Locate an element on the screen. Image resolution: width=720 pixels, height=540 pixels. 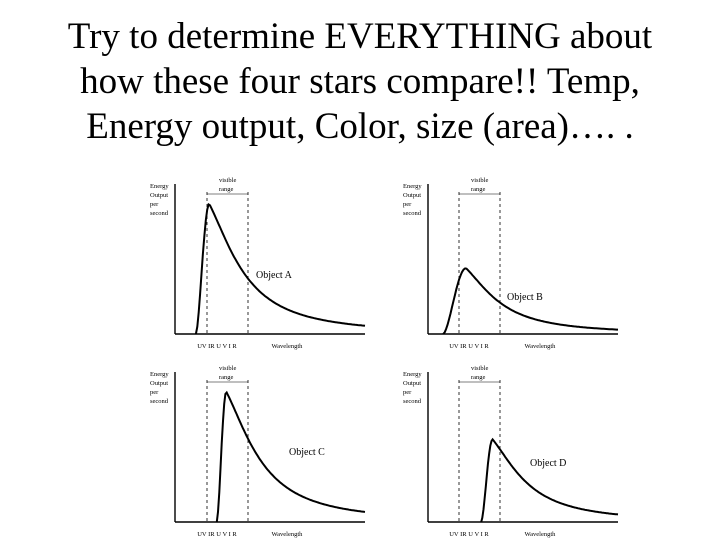
panel-2-object-label: Object B is located at coordinates (525, 297).